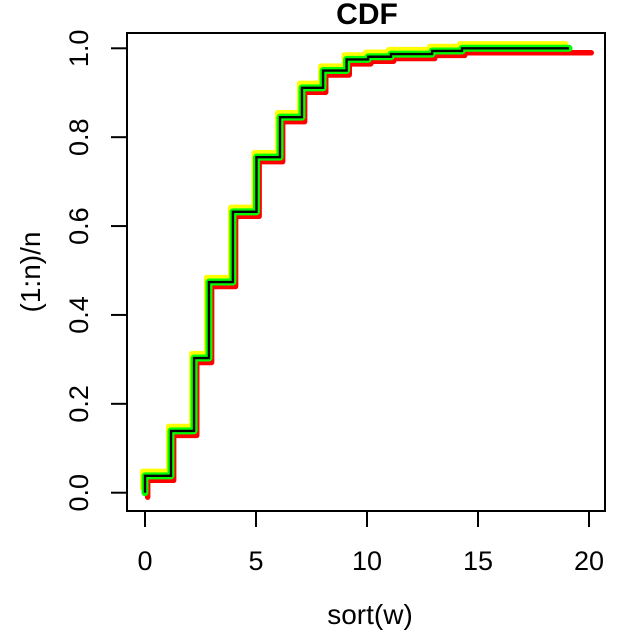 This screenshot has width=640, height=640. I want to click on x-tick-label: 10, so click(367, 561).